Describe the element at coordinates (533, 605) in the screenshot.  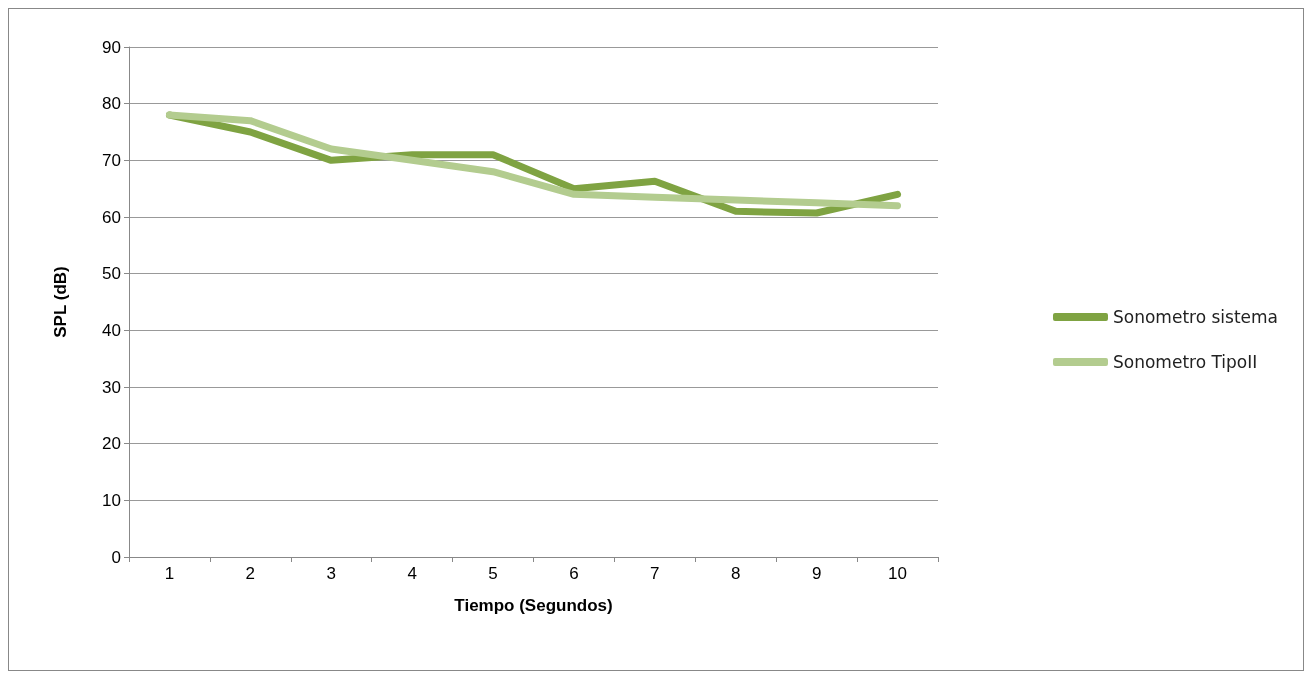
I see `x-axis-title: Tiempo (Segundos)` at that location.